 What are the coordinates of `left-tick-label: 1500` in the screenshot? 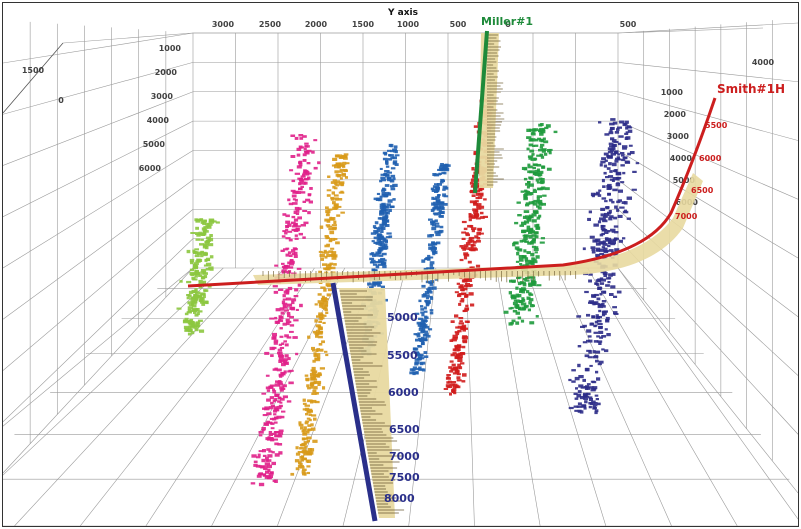 It's located at (33, 70).